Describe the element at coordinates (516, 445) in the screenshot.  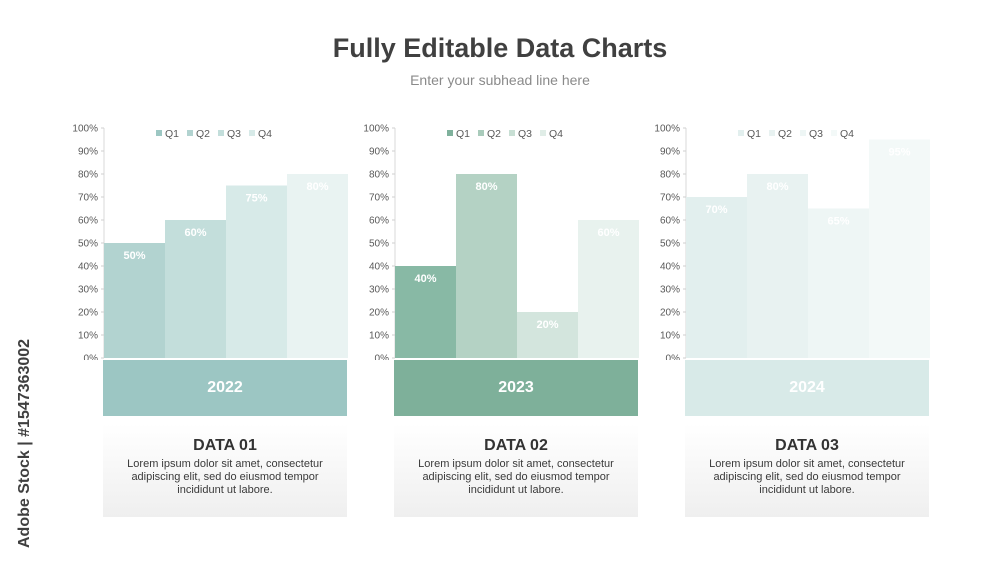
I see `info-card-title: DATA 02` at that location.